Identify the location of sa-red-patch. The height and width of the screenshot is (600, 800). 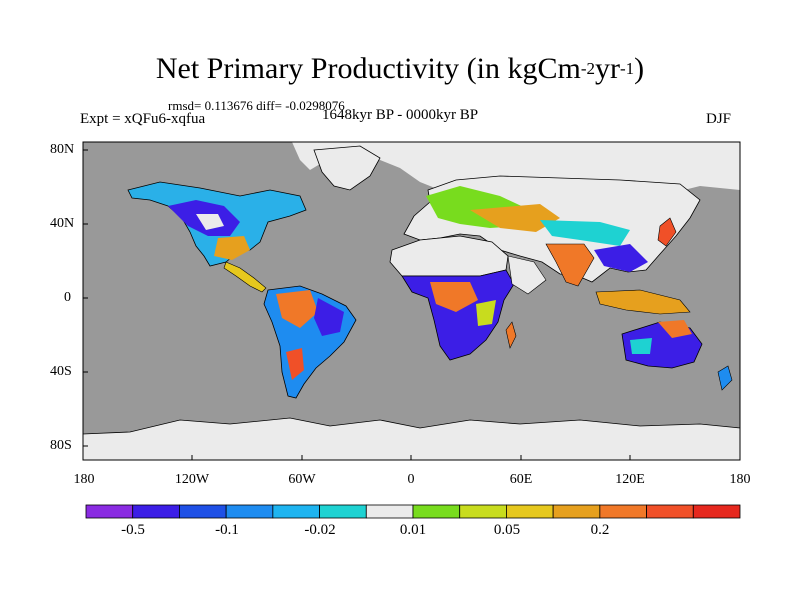
(295, 364).